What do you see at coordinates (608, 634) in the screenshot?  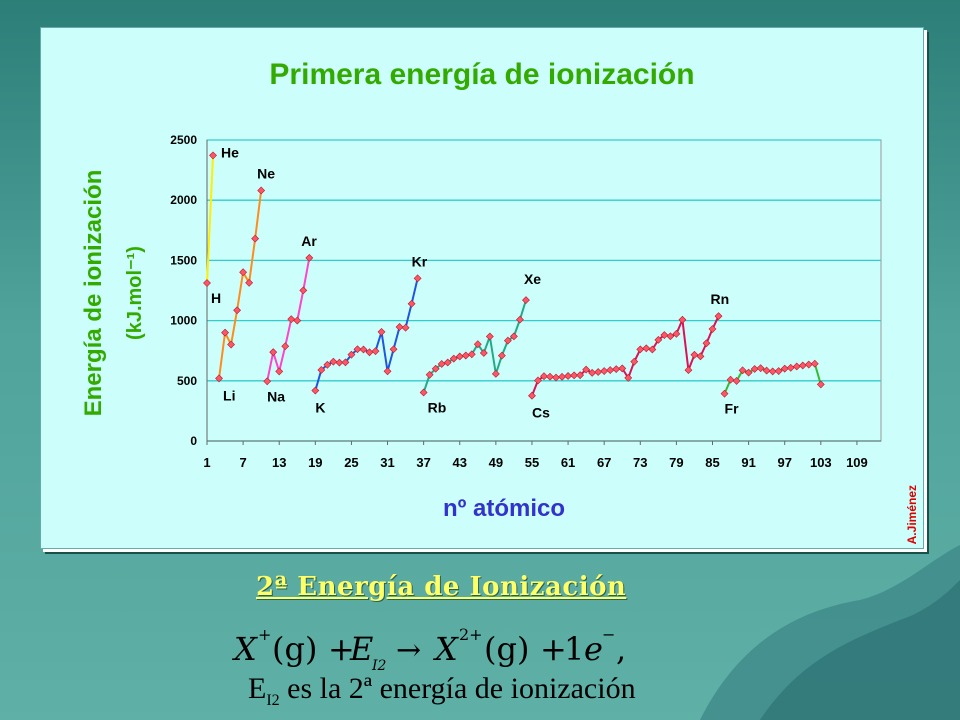 I see `eq-esup: −` at bounding box center [608, 634].